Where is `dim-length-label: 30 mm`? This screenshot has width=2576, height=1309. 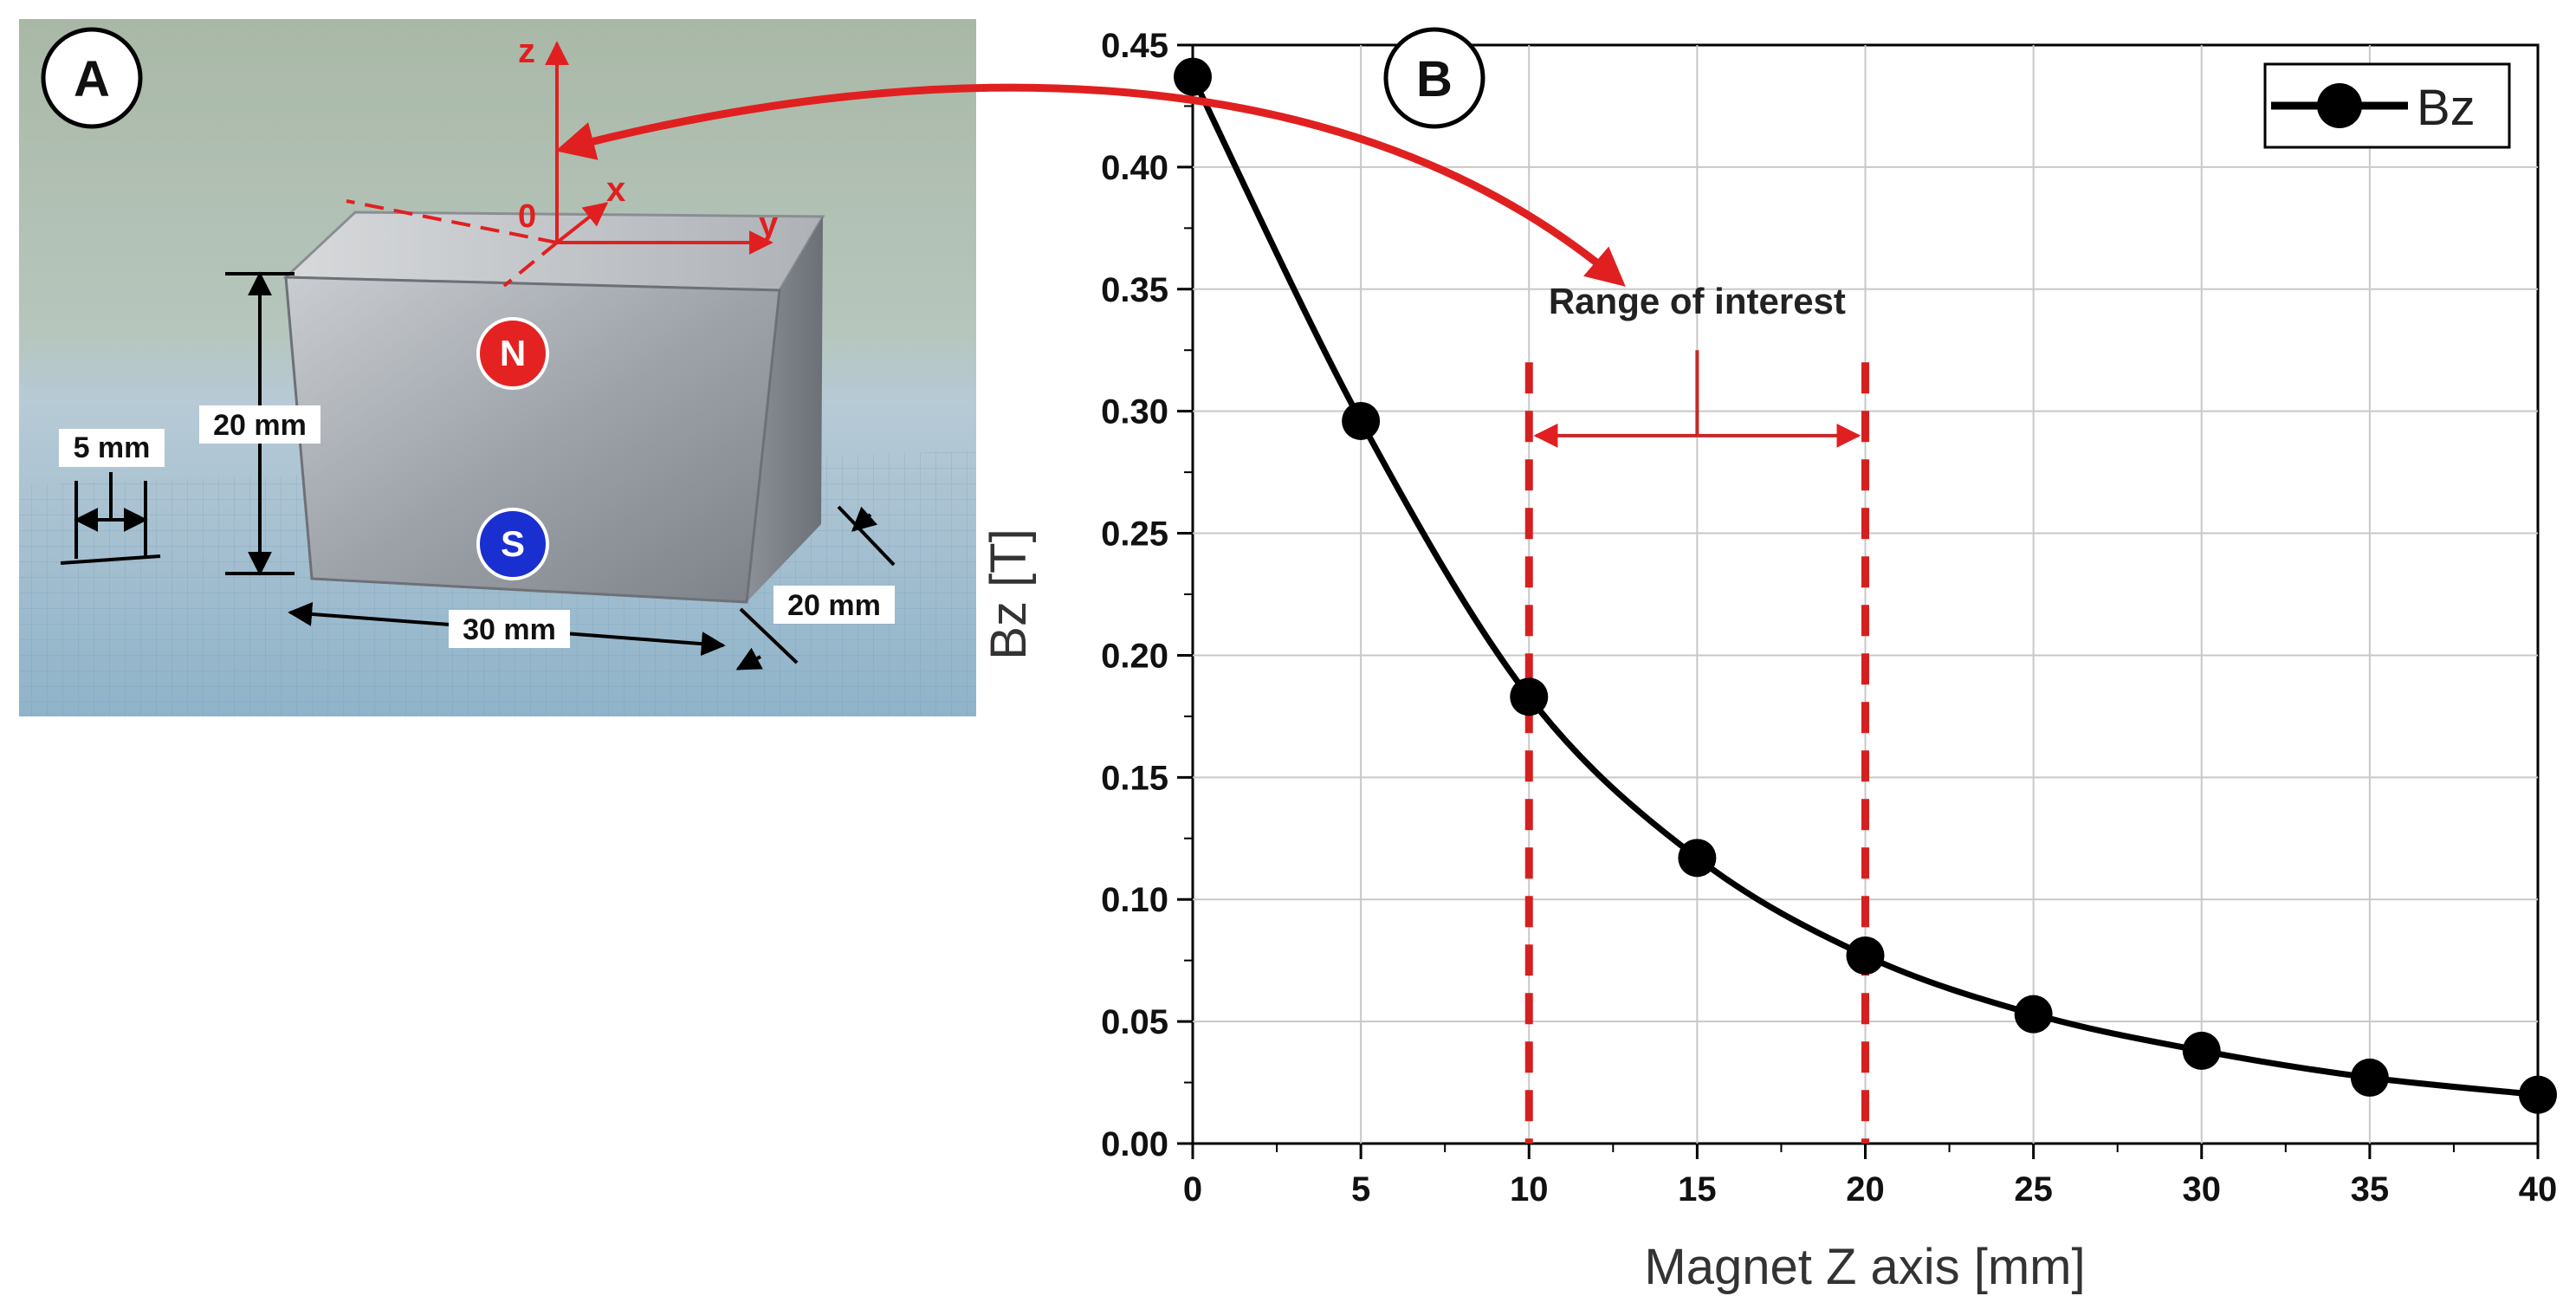 dim-length-label: 30 mm is located at coordinates (509, 629).